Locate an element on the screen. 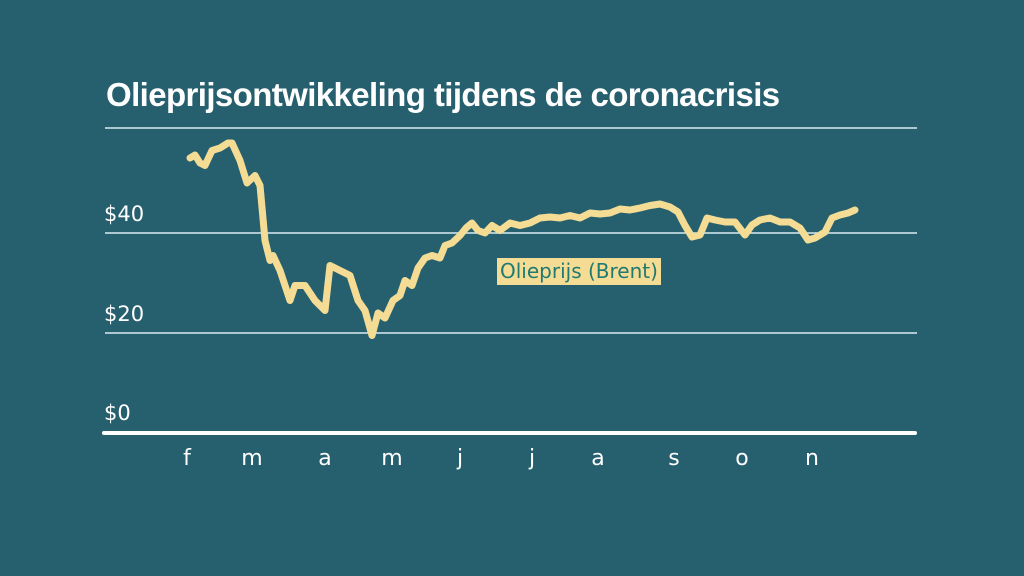 This screenshot has width=1024, height=576. series-label-brent: Olieprijs (Brent) is located at coordinates (579, 271).